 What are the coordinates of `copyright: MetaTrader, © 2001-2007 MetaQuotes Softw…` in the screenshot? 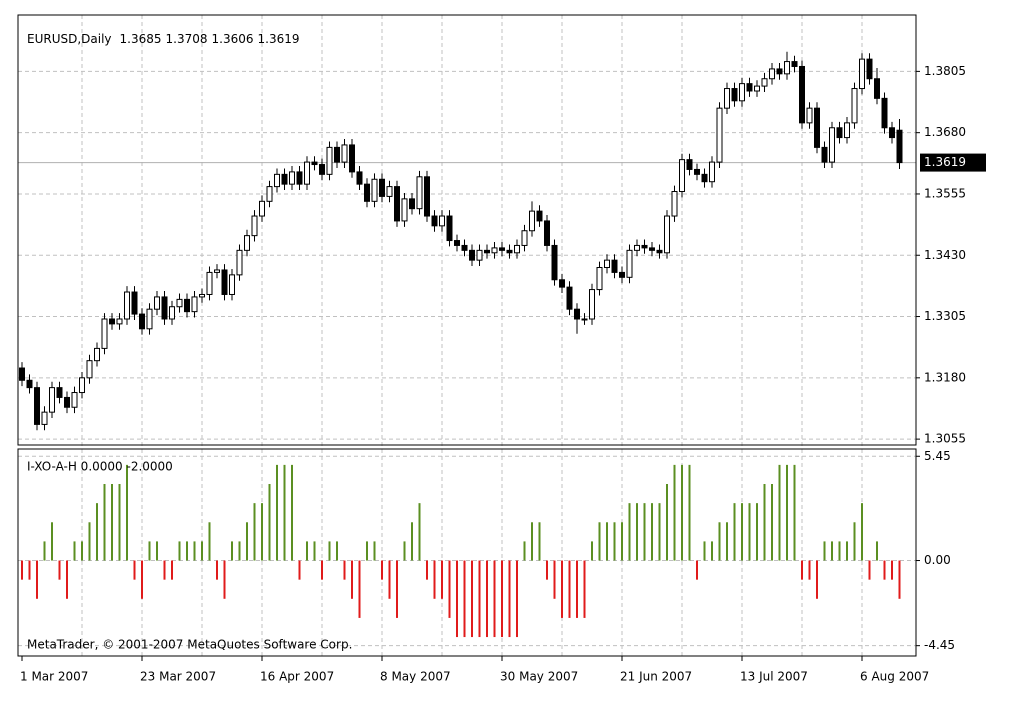 It's located at (189, 645).